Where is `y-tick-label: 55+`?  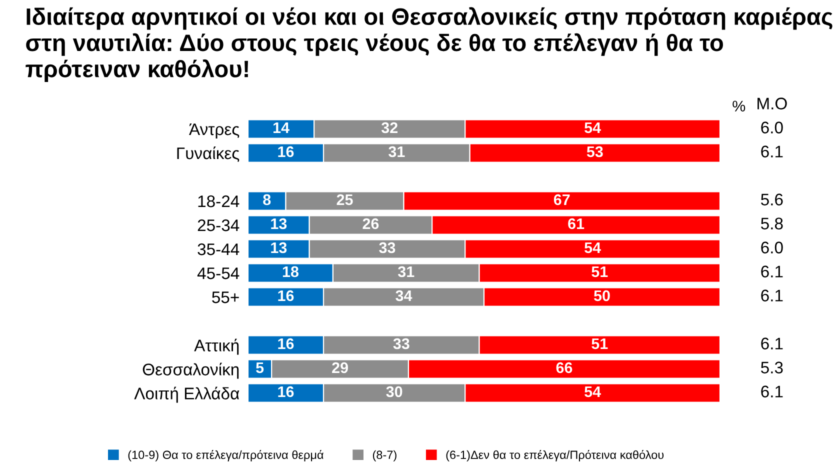 y-tick-label: 55+ is located at coordinates (225, 298).